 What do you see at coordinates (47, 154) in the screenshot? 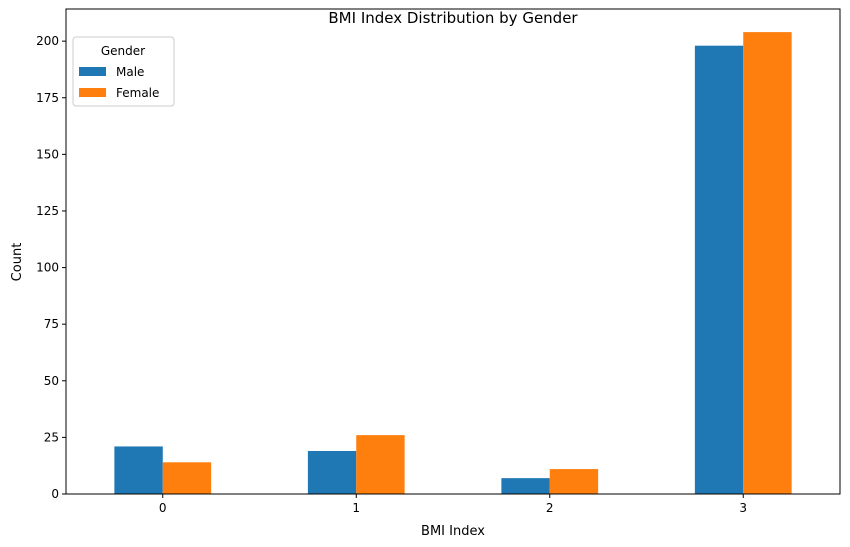
I see `y-tick-label: 150` at bounding box center [47, 154].